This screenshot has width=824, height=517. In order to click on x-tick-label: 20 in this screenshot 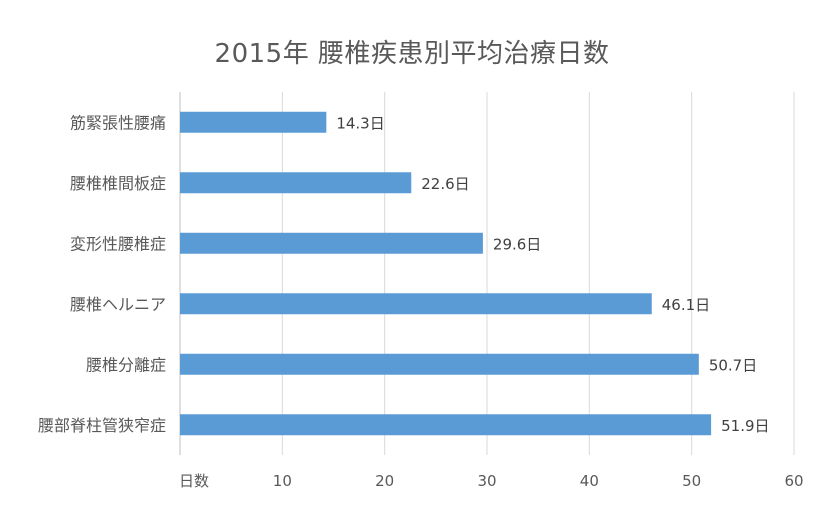, I will do `click(384, 481)`.